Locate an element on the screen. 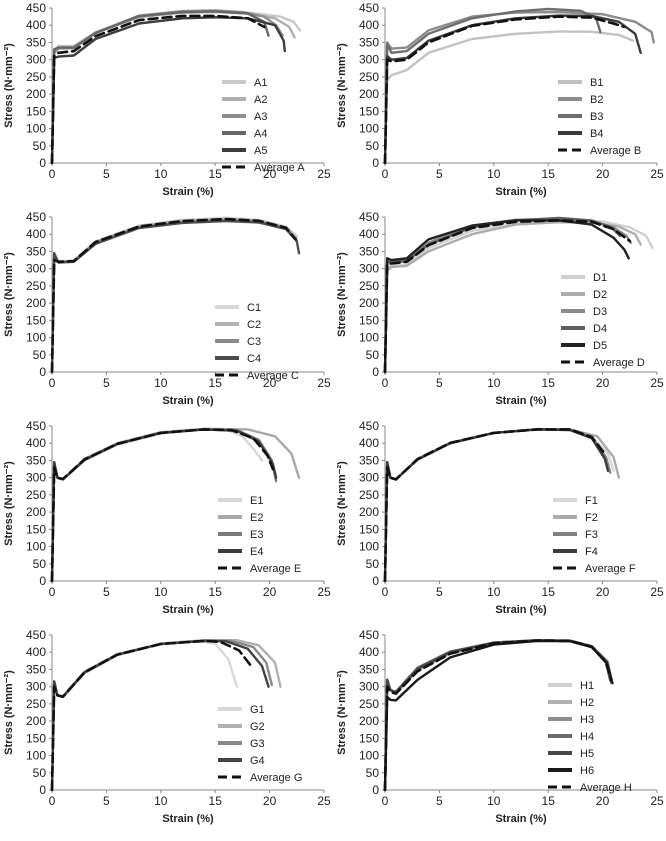 This screenshot has width=666, height=841. series-line-h3 is located at coordinates (498, 715).